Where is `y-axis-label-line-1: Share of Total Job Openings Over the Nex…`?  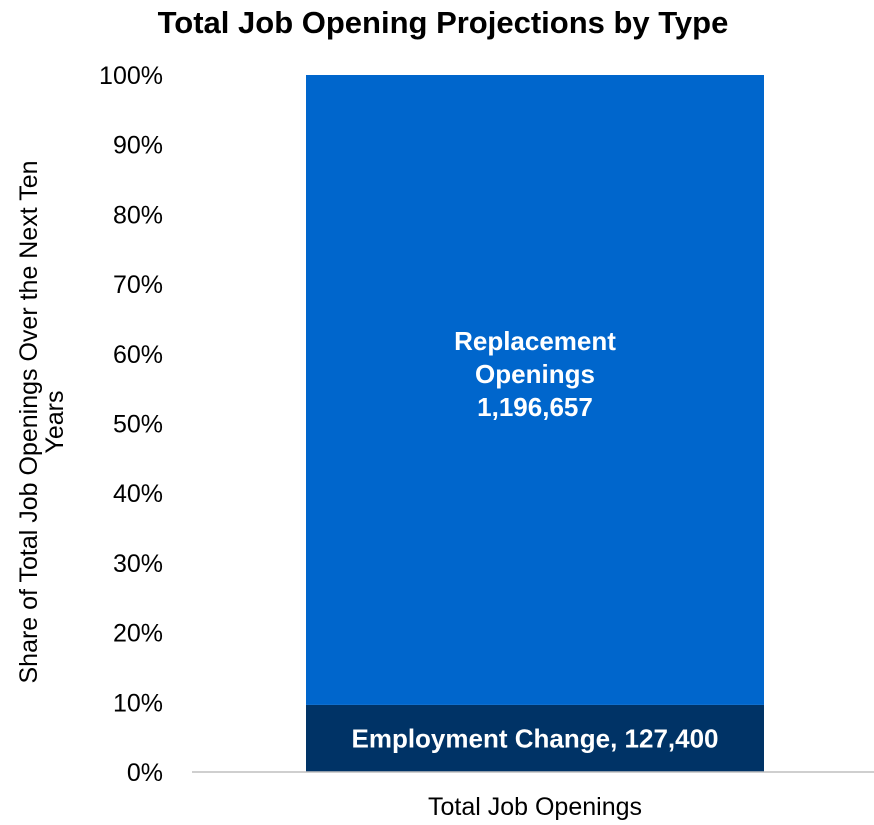
y-axis-label-line-1: Share of Total Job Openings Over the Nex… is located at coordinates (29, 422).